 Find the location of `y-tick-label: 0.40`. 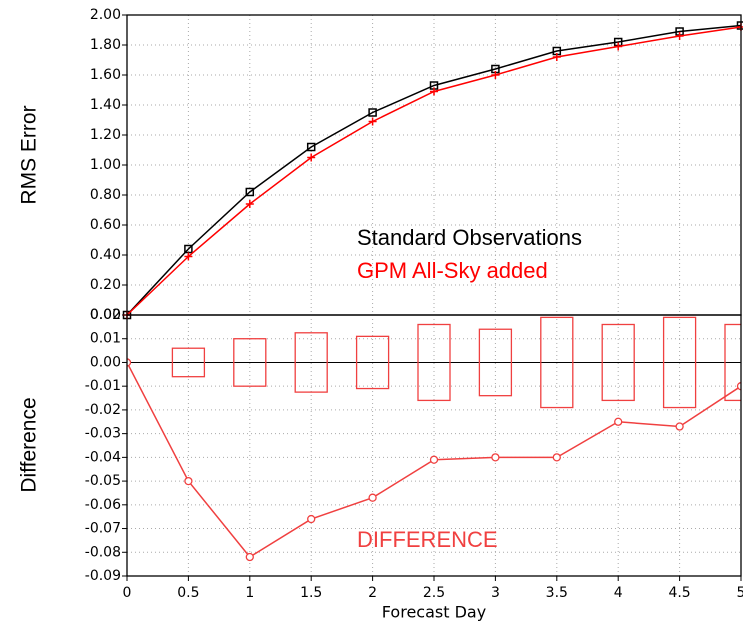

y-tick-label: 0.40 is located at coordinates (105, 255).